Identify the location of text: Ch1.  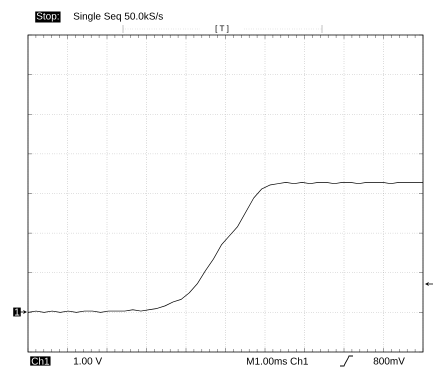
(41, 361).